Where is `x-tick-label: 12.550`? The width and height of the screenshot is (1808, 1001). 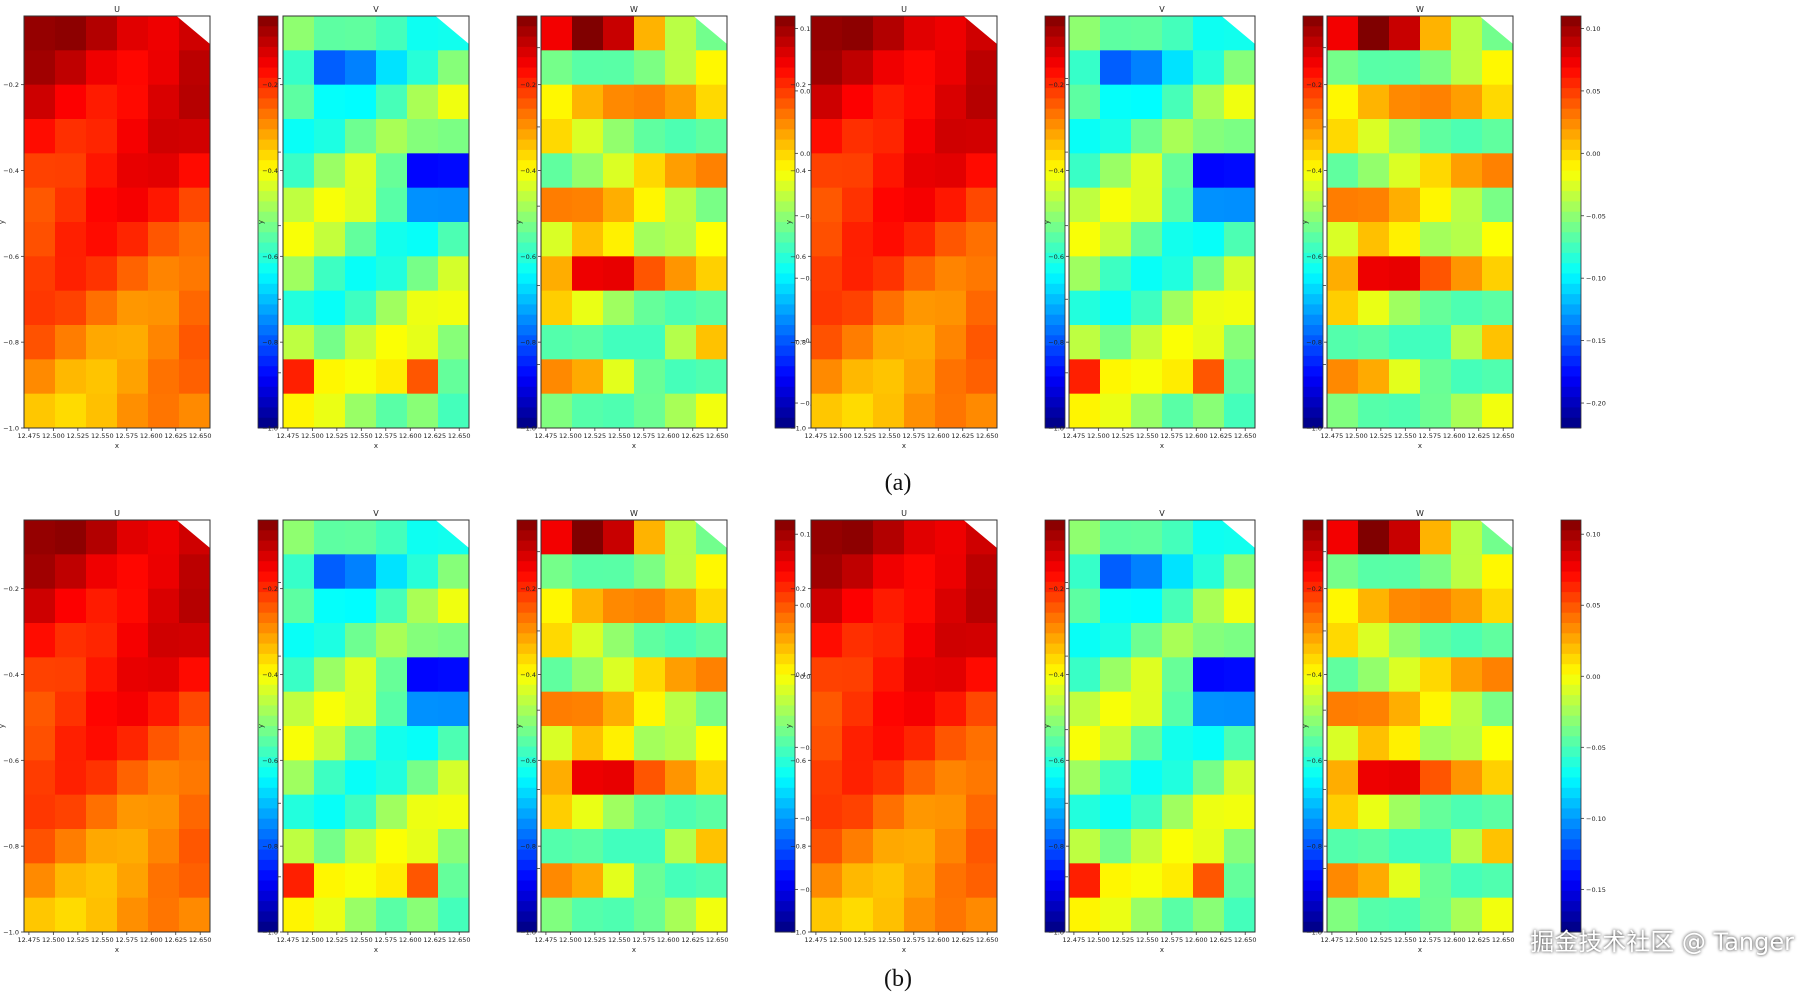
x-tick-label: 12.550 is located at coordinates (1405, 436).